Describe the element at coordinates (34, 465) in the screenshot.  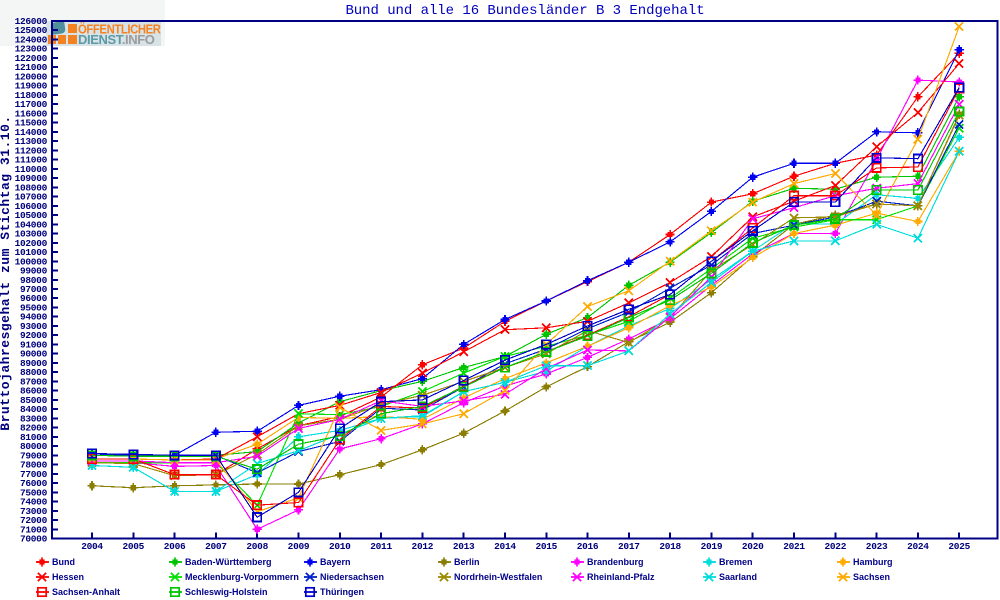
I see `svg-text: 78000` at that location.